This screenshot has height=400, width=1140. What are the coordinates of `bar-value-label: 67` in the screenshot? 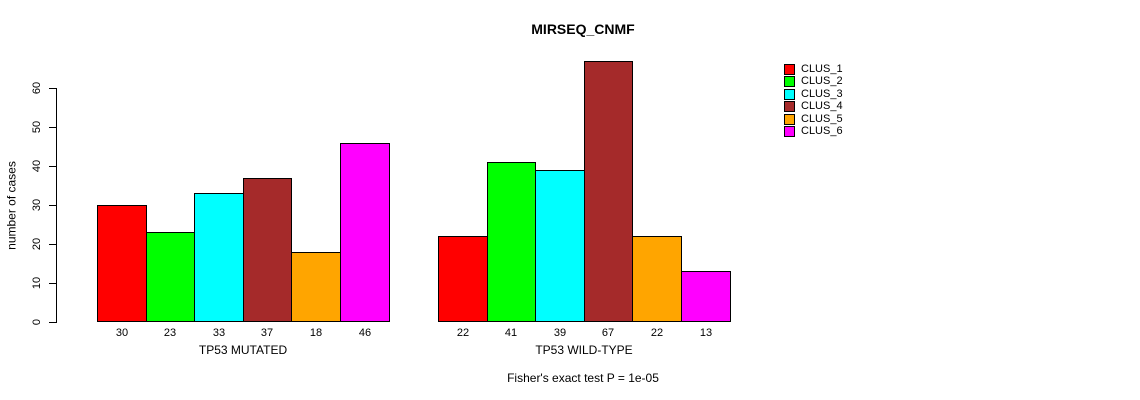 It's located at (608, 333).